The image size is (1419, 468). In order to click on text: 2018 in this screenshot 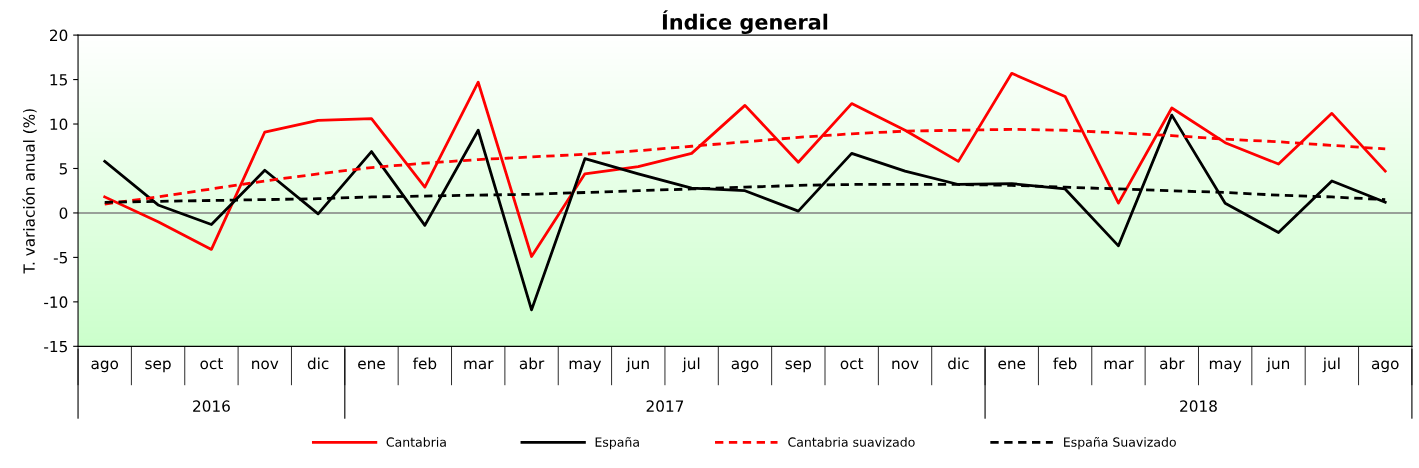, I will do `click(1198, 406)`.